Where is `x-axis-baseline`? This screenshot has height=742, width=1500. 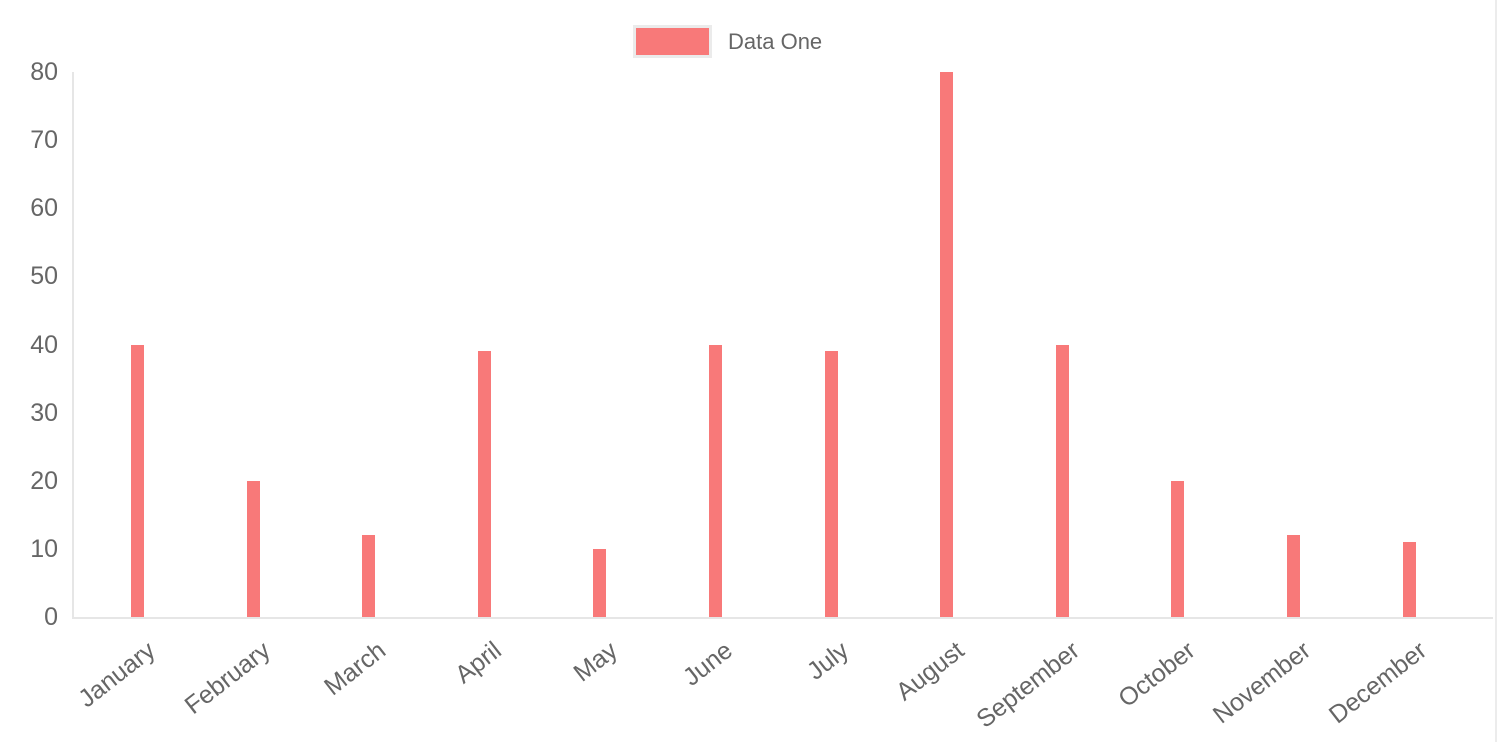 x-axis-baseline is located at coordinates (782, 618).